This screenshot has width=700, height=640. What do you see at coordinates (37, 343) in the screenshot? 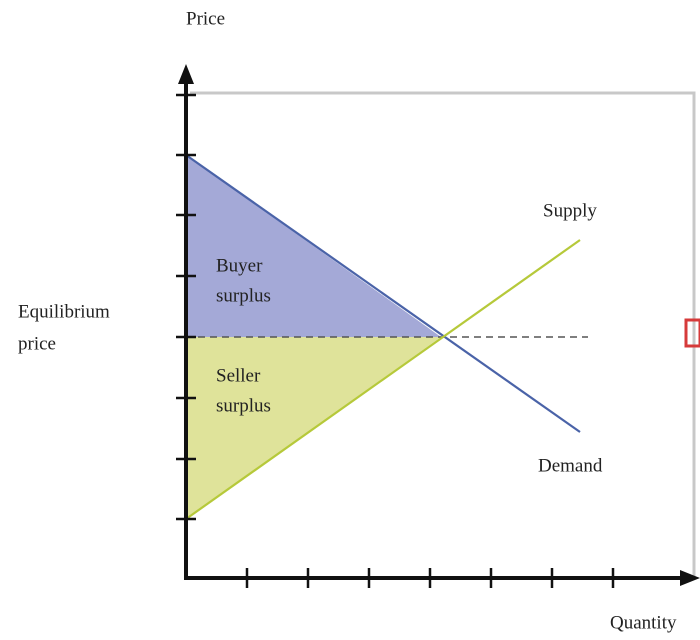
I see `equilibrium-label: price` at bounding box center [37, 343].